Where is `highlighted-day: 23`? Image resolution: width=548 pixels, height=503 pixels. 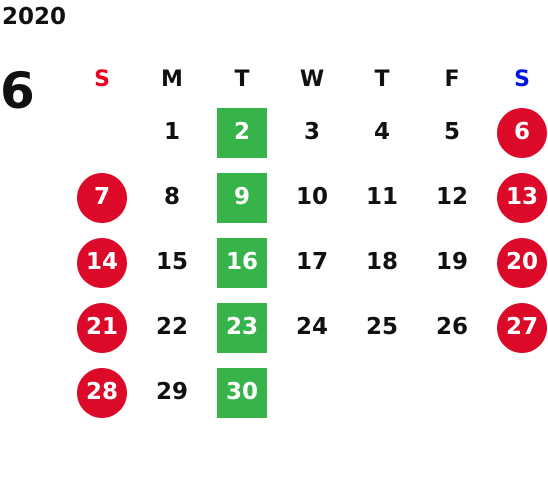 highlighted-day: 23 is located at coordinates (242, 327).